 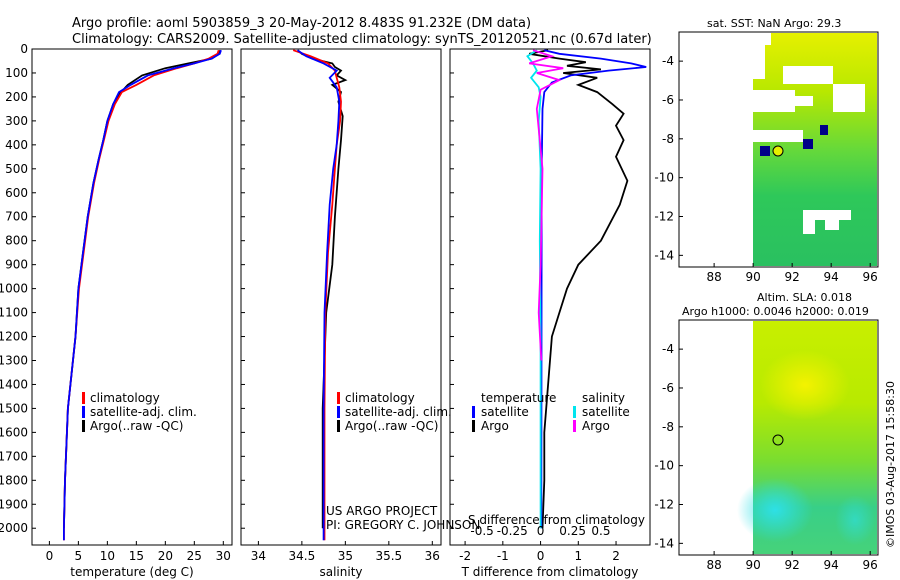 I want to click on y-tick-label: 500, so click(x=16, y=169).